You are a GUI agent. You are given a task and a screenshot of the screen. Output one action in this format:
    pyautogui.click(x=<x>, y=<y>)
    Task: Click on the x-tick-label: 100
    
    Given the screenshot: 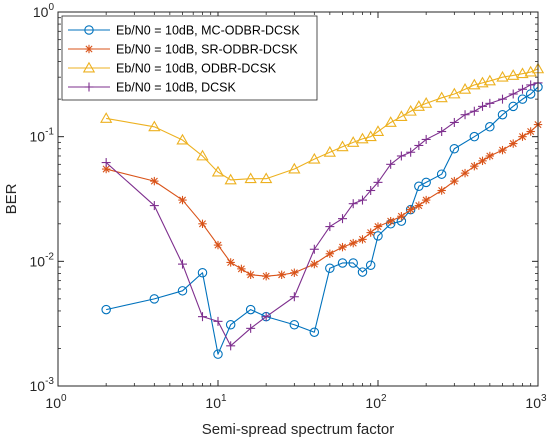 What is the action you would take?
    pyautogui.click(x=56, y=402)
    